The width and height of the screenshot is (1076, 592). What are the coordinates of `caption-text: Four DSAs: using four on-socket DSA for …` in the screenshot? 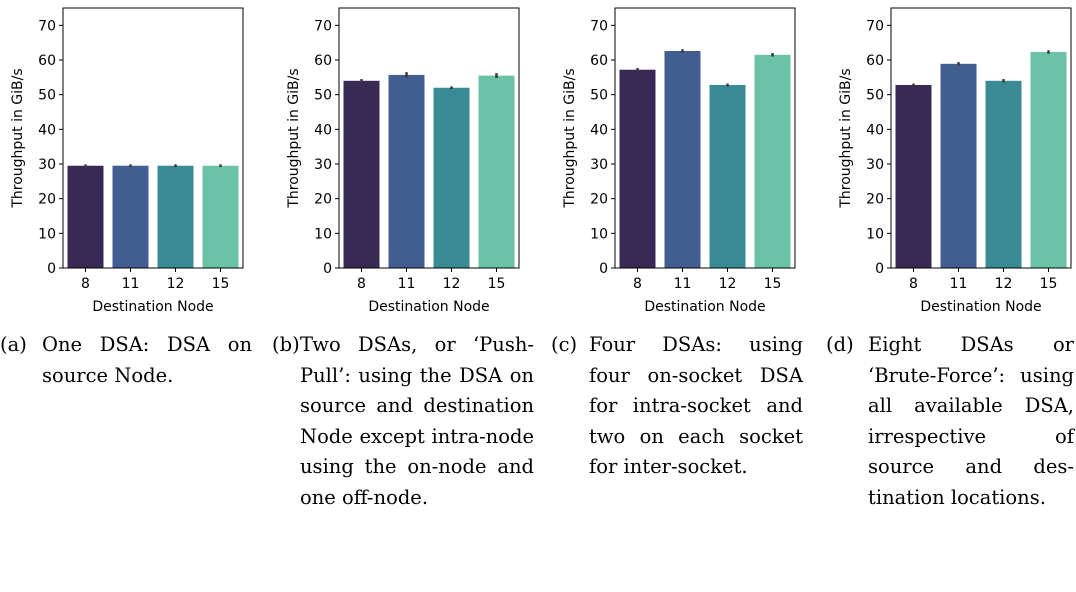 It's located at (696, 405).